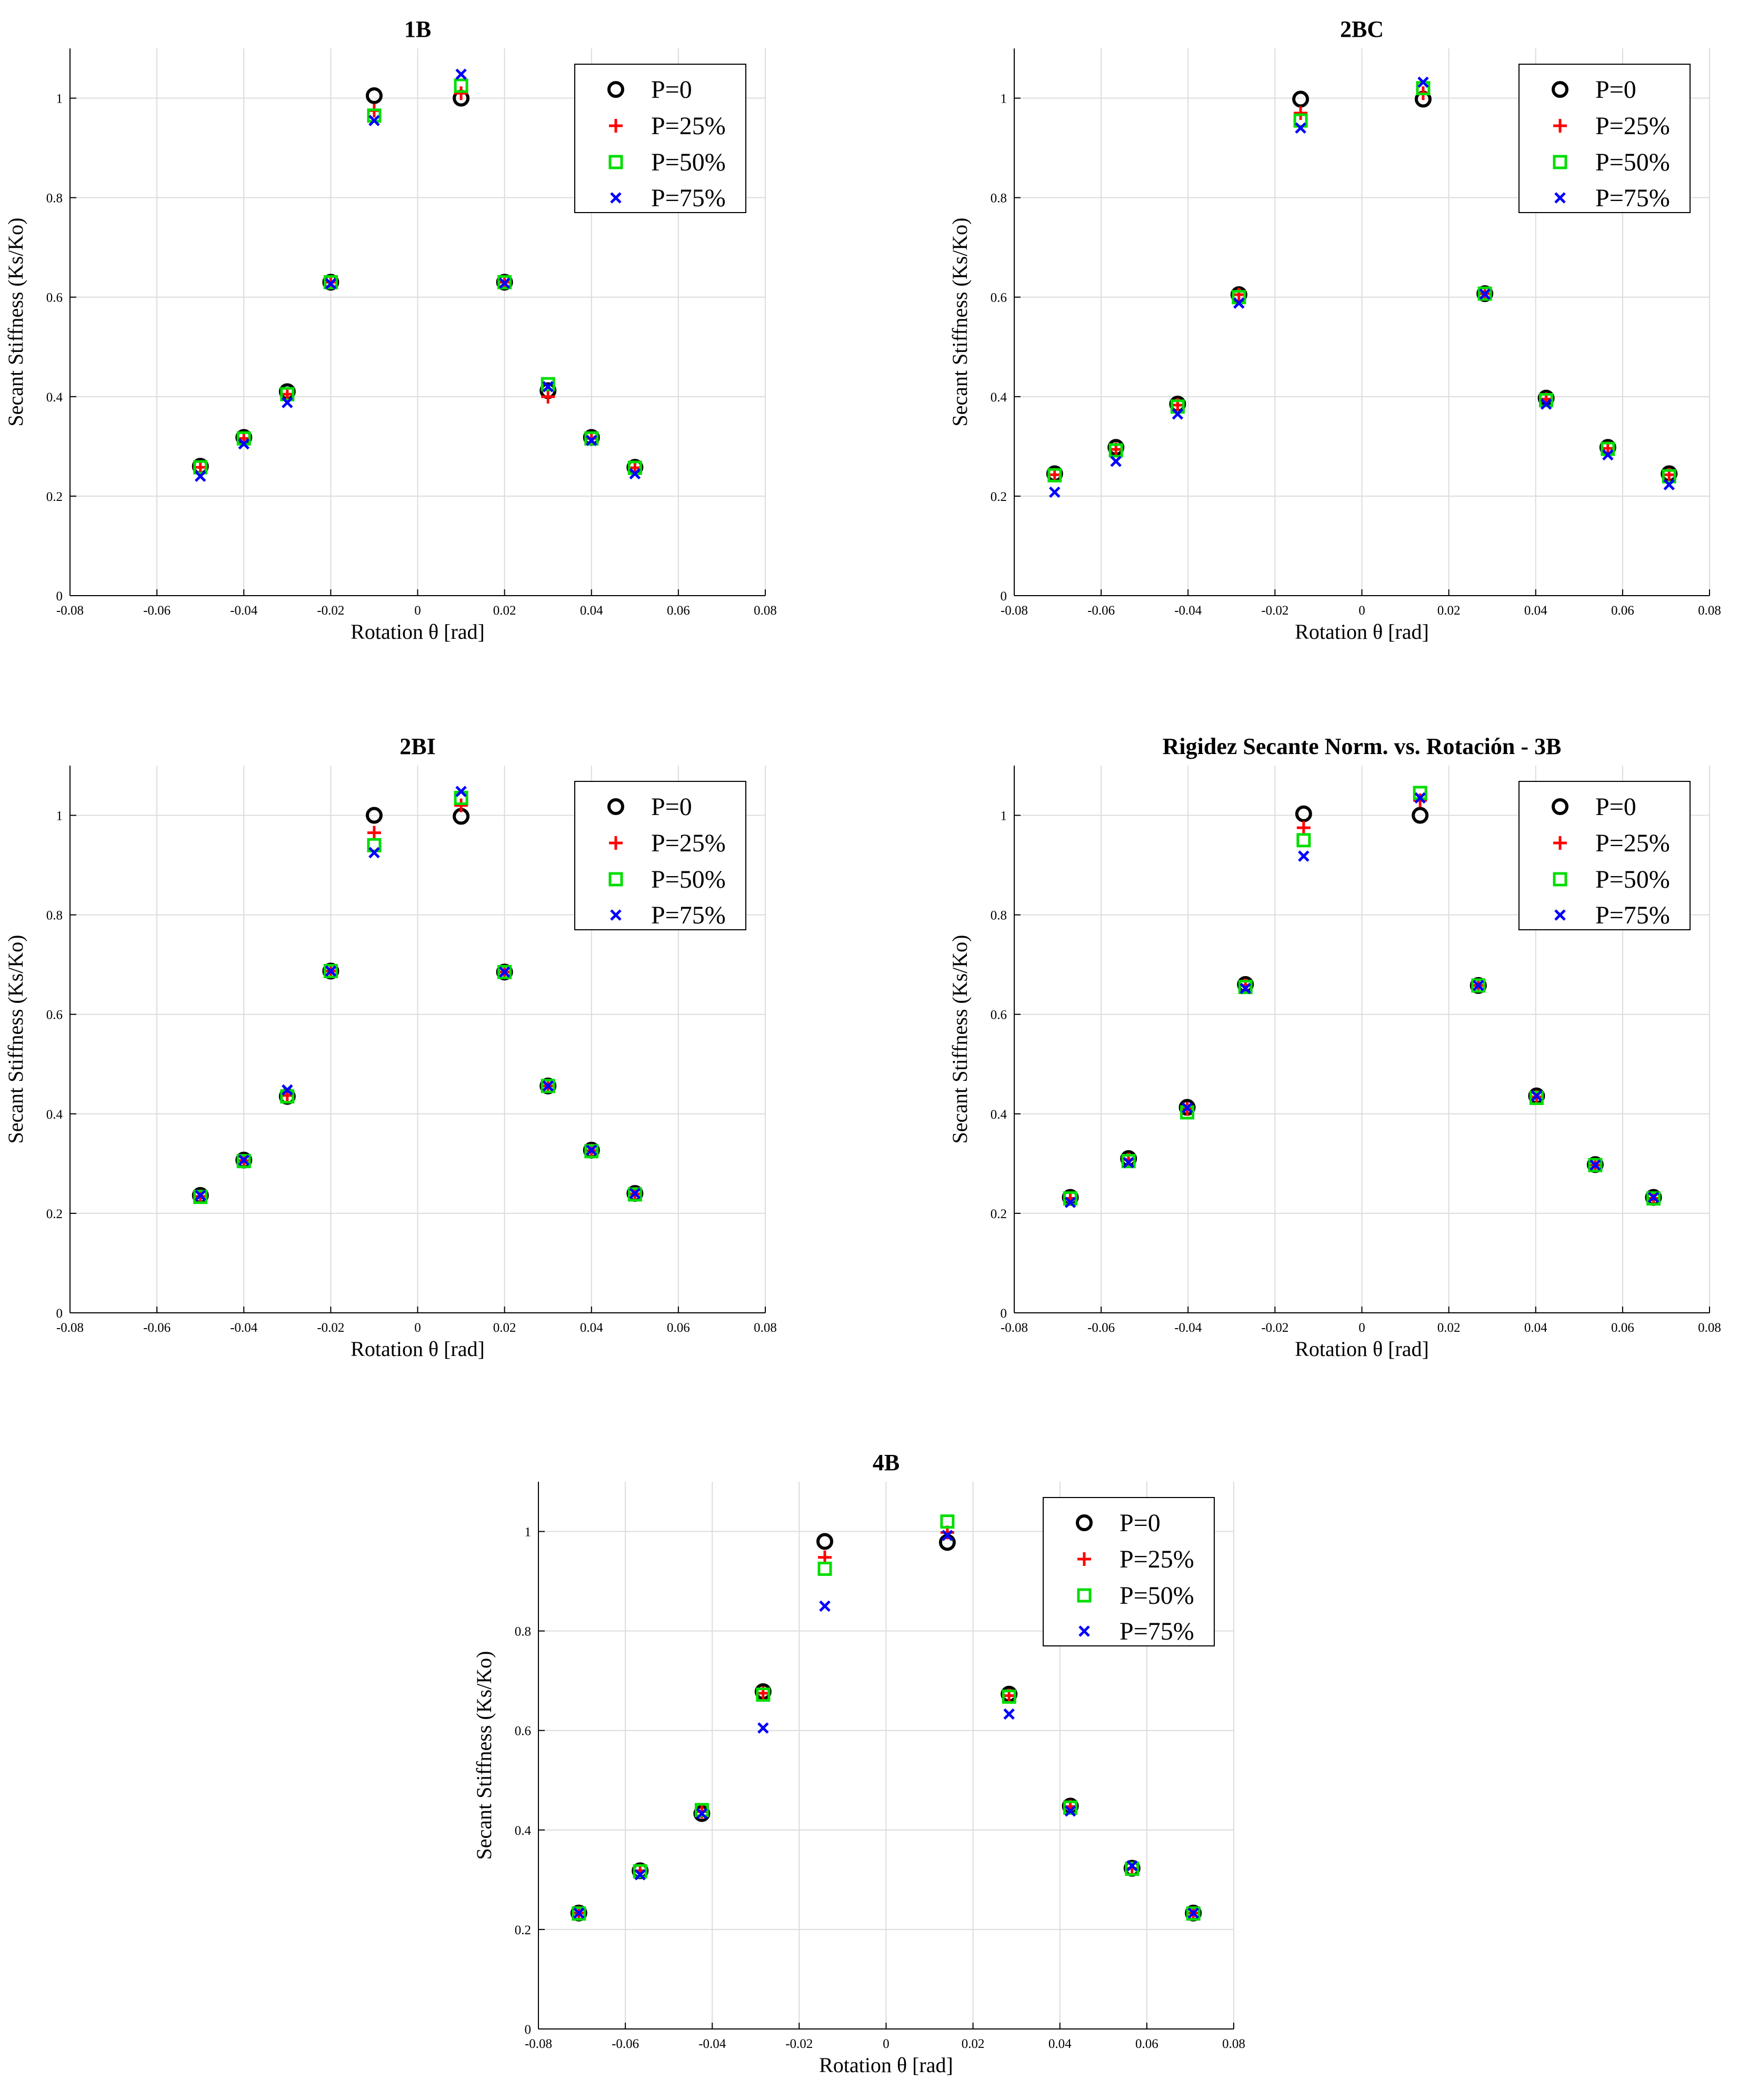  What do you see at coordinates (1362, 29) in the screenshot?
I see `chart-title: 2BC` at bounding box center [1362, 29].